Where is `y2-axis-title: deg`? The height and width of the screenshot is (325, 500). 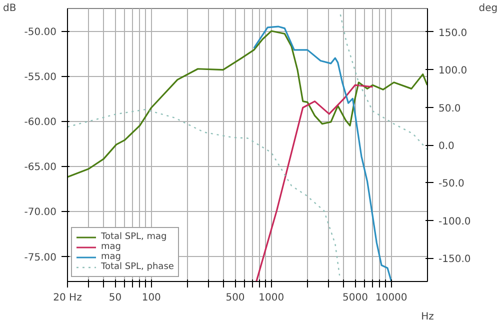 y2-axis-title: deg is located at coordinates (488, 8).